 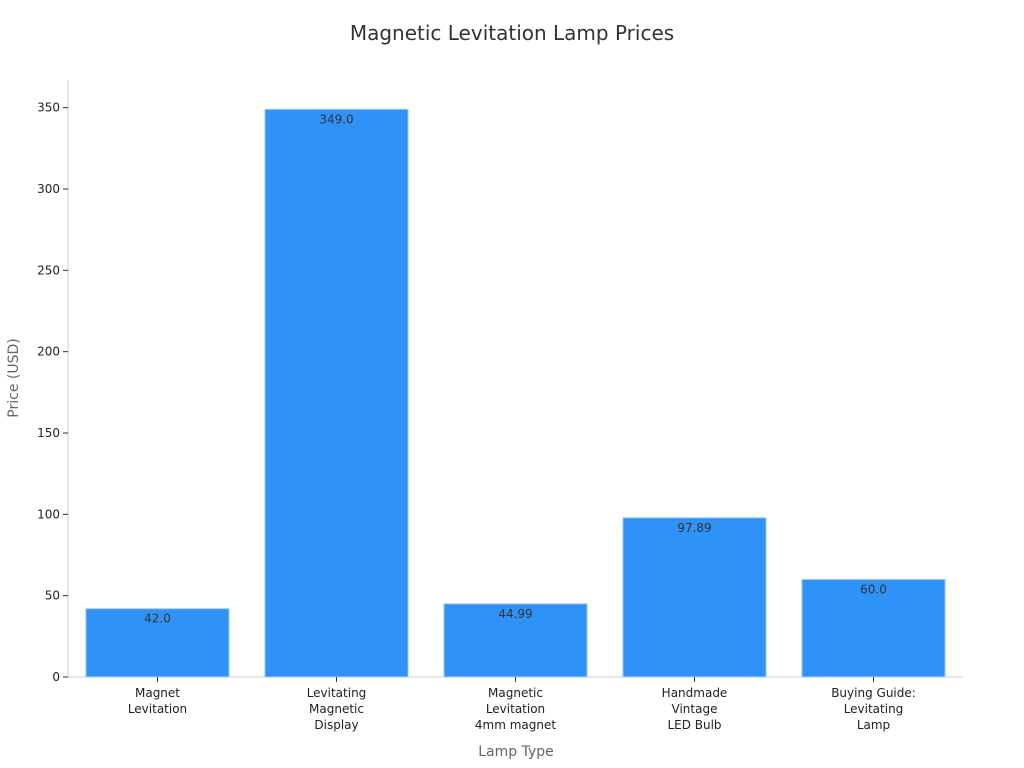 What do you see at coordinates (695, 693) in the screenshot?
I see `x-tick-label-line: Handmade` at bounding box center [695, 693].